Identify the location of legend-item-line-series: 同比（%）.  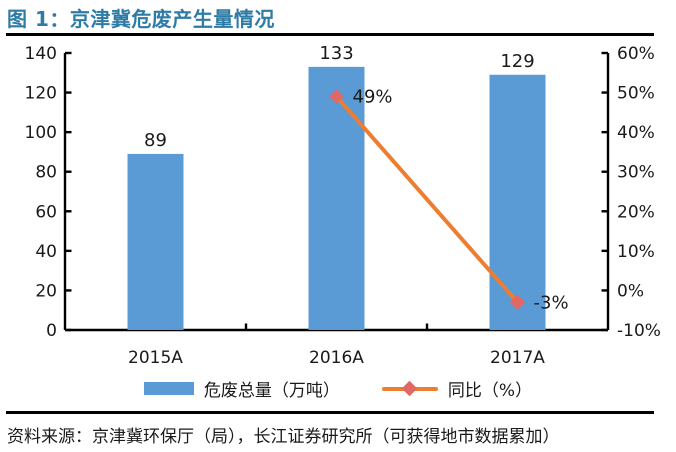
(457, 388).